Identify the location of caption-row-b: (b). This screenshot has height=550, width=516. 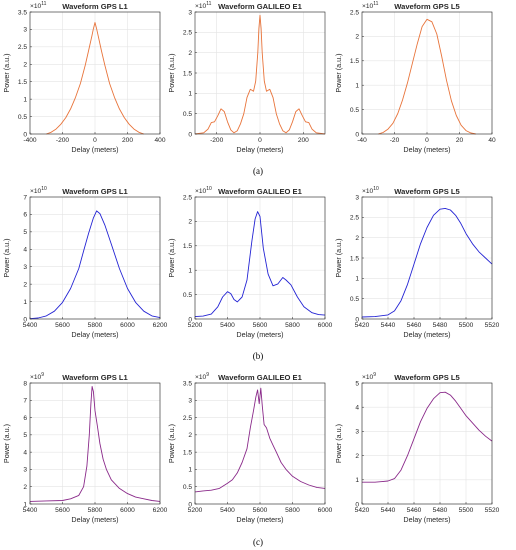
(258, 356).